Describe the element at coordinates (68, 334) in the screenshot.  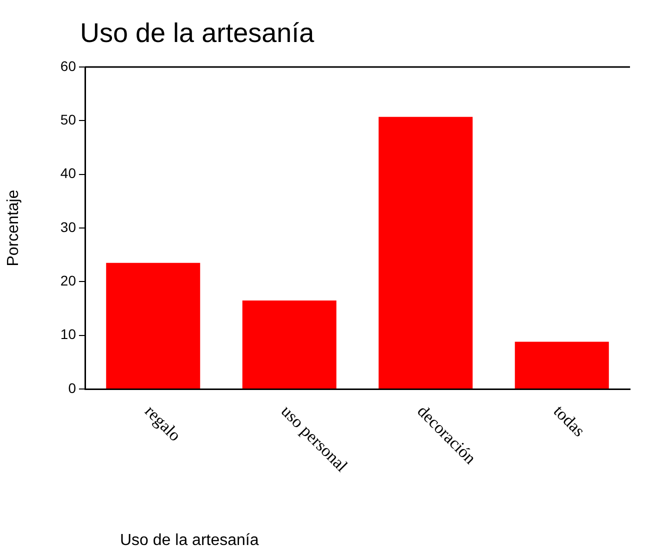
I see `y-tick-label: 10` at that location.